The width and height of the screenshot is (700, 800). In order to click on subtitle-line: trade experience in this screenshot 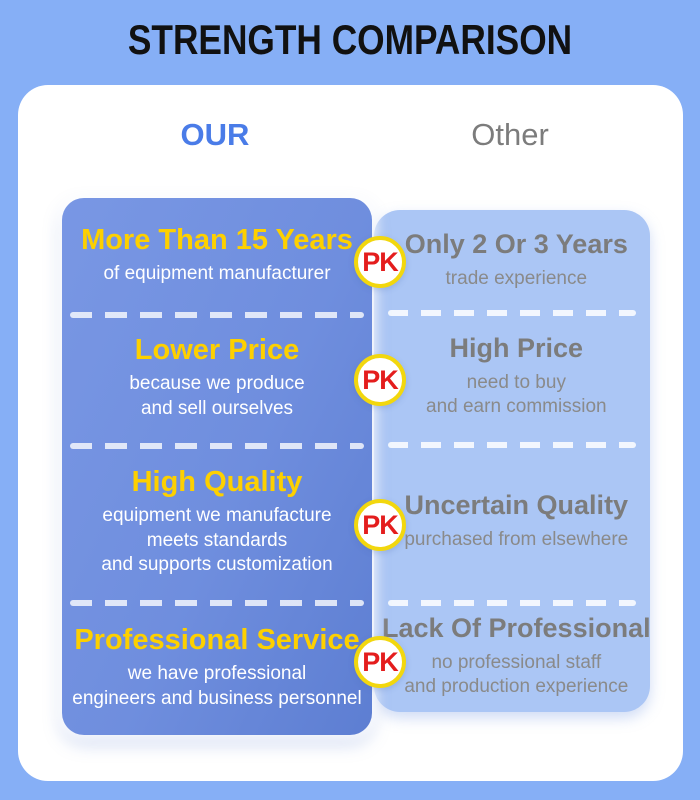, I will do `click(516, 278)`.